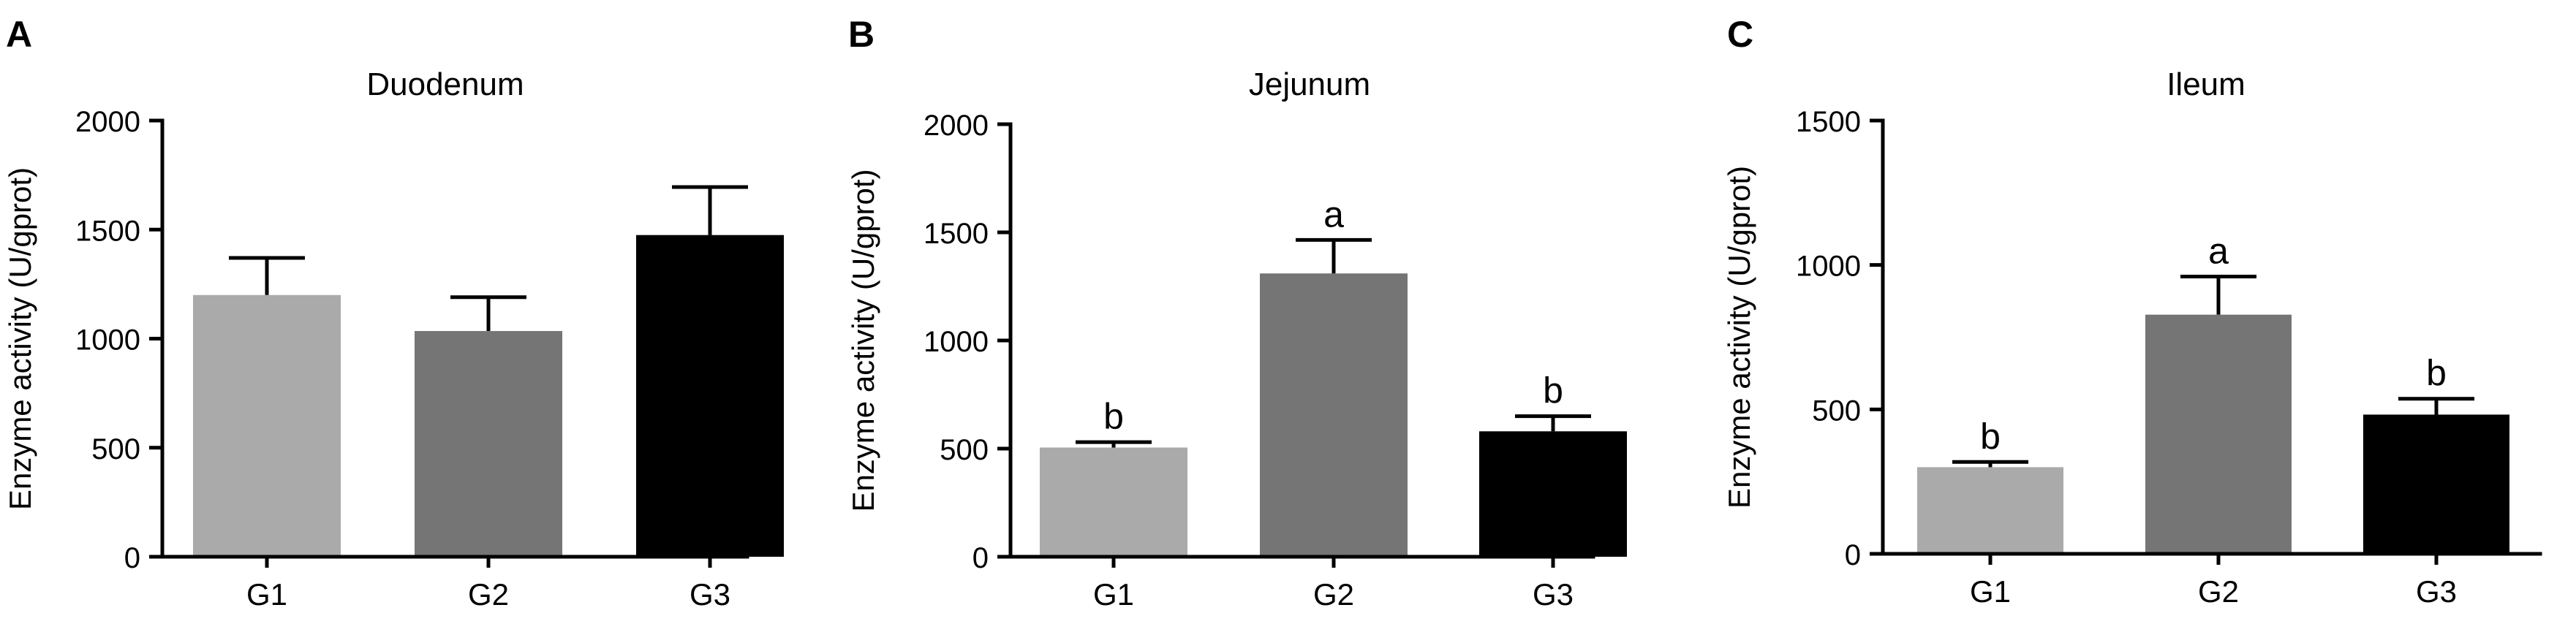  Describe the element at coordinates (19, 34) in the screenshot. I see `panel-label: A` at that location.